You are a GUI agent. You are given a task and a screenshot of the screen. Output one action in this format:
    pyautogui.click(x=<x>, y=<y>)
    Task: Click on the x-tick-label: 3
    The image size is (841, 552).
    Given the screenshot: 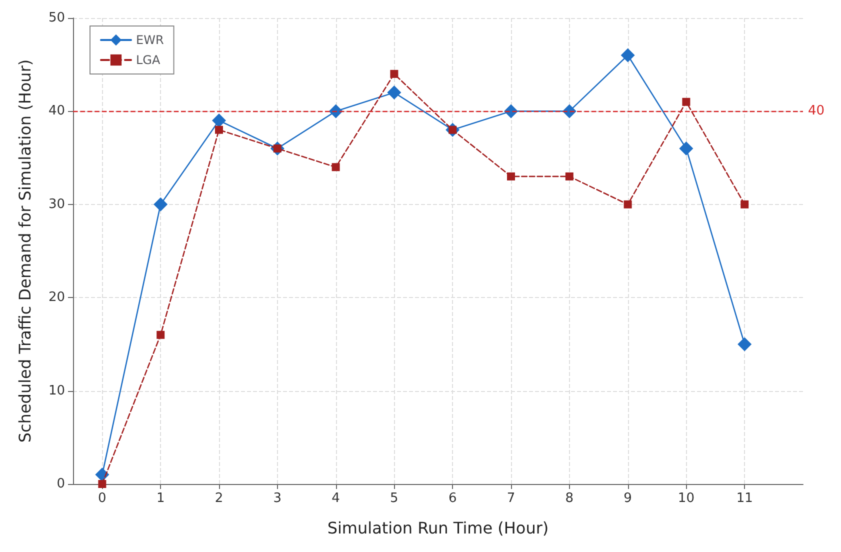 What is the action you would take?
    pyautogui.click(x=277, y=498)
    